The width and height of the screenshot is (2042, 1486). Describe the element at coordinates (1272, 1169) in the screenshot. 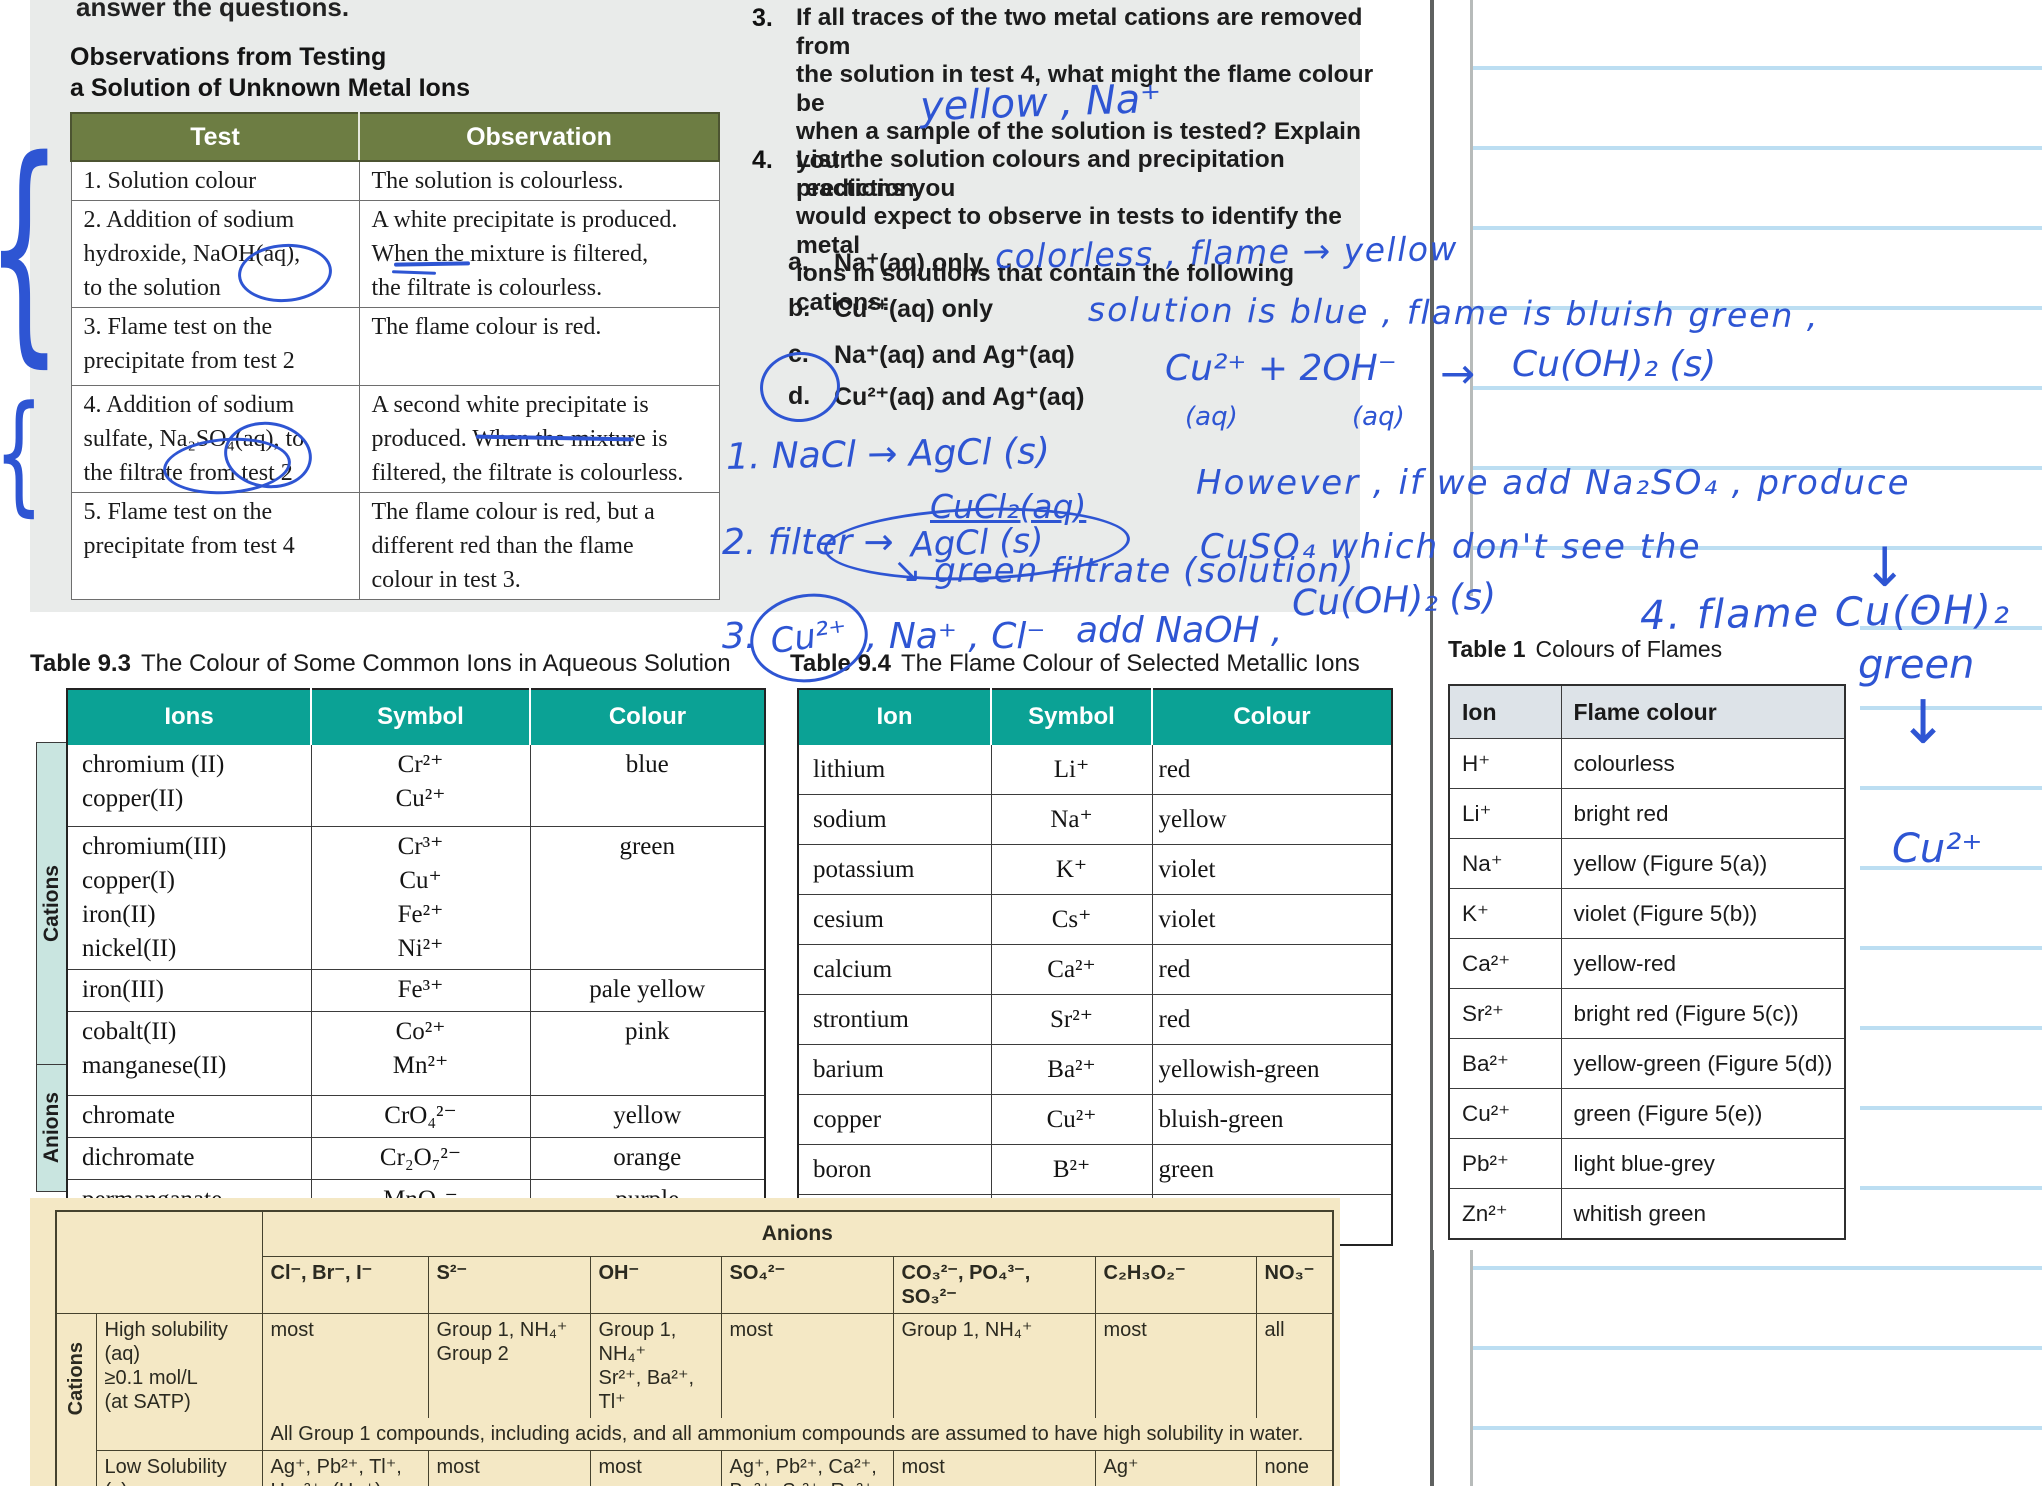

I see `cell-colour: green` at that location.